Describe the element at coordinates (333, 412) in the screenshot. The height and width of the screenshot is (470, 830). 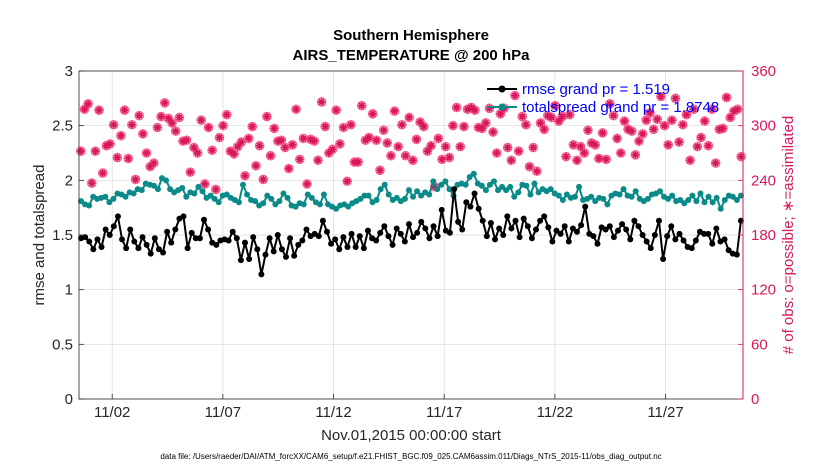
I see `x-tick-label: 11/12` at that location.